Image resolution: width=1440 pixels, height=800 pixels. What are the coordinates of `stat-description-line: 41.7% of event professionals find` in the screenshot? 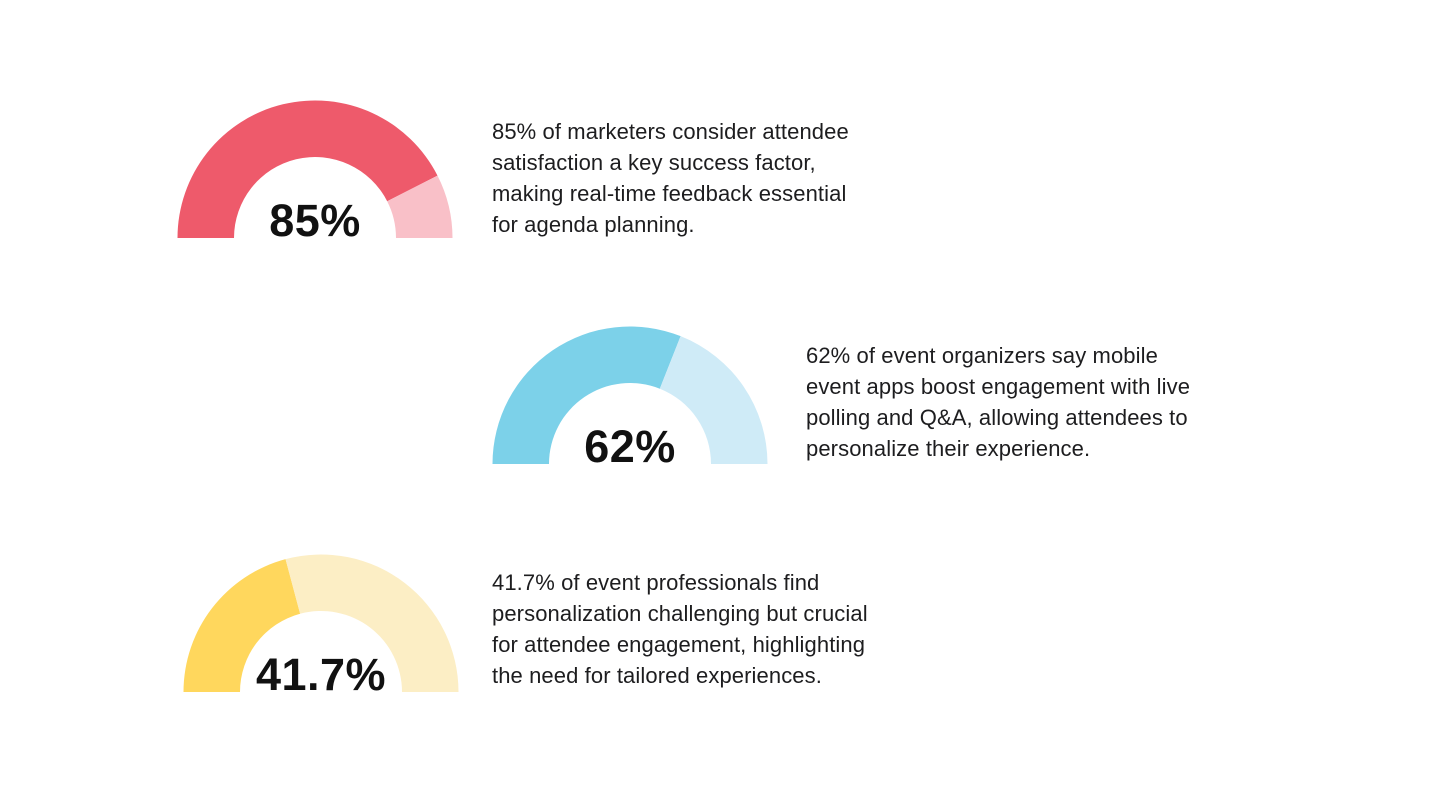 It's located at (656, 582).